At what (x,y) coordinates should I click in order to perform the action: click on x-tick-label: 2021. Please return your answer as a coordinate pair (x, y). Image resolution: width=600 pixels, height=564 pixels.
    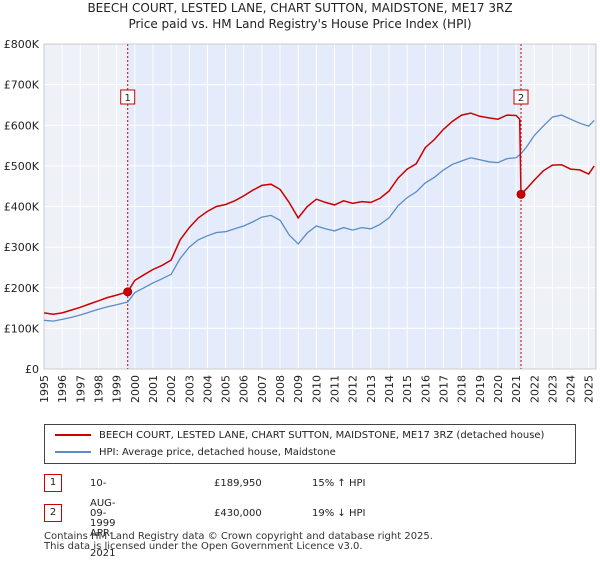
    Looking at the image, I should click on (516, 389).